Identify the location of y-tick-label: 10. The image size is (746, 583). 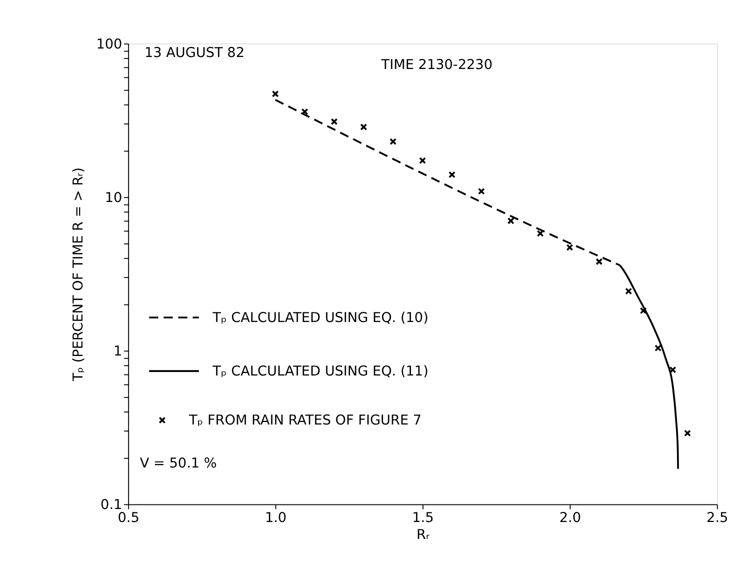
(113, 198).